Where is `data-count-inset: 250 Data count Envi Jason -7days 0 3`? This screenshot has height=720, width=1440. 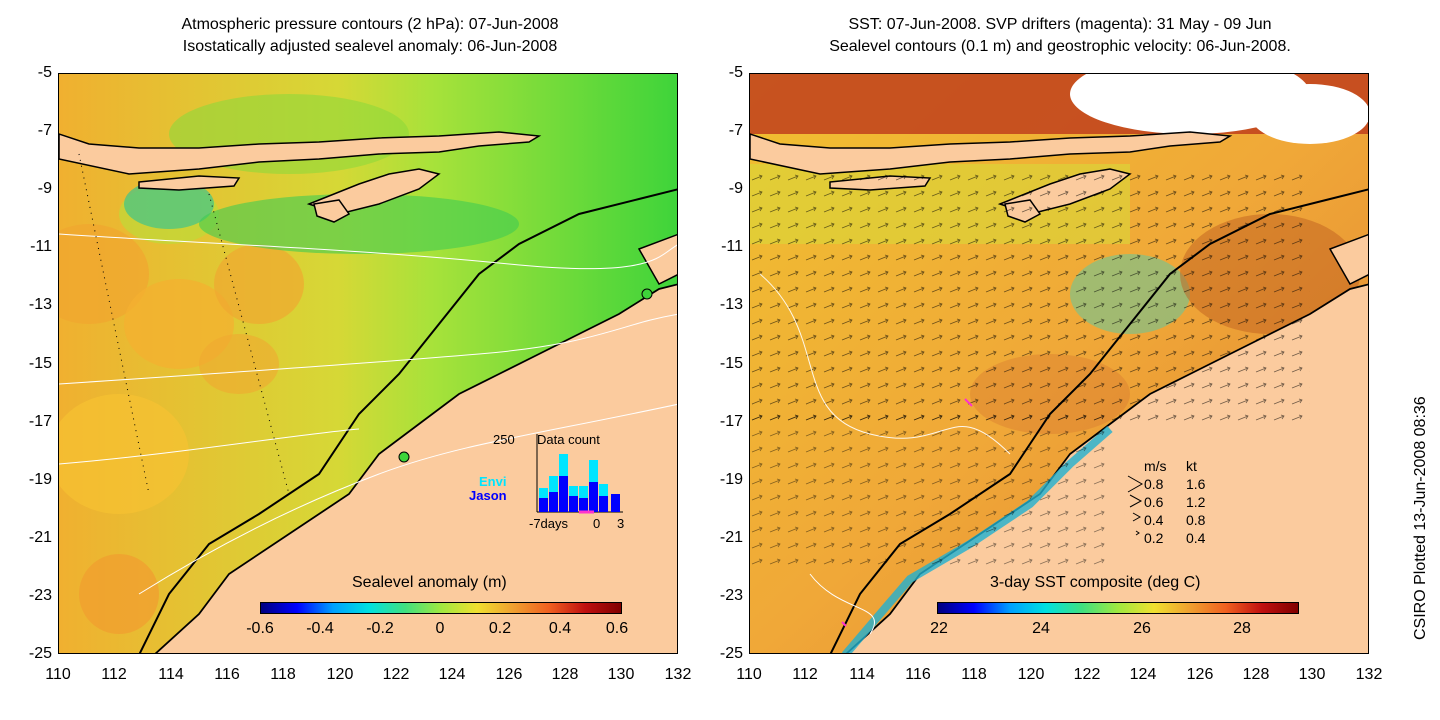 data-count-inset: 250 Data count Envi Jason -7days 0 3 is located at coordinates (573, 481).